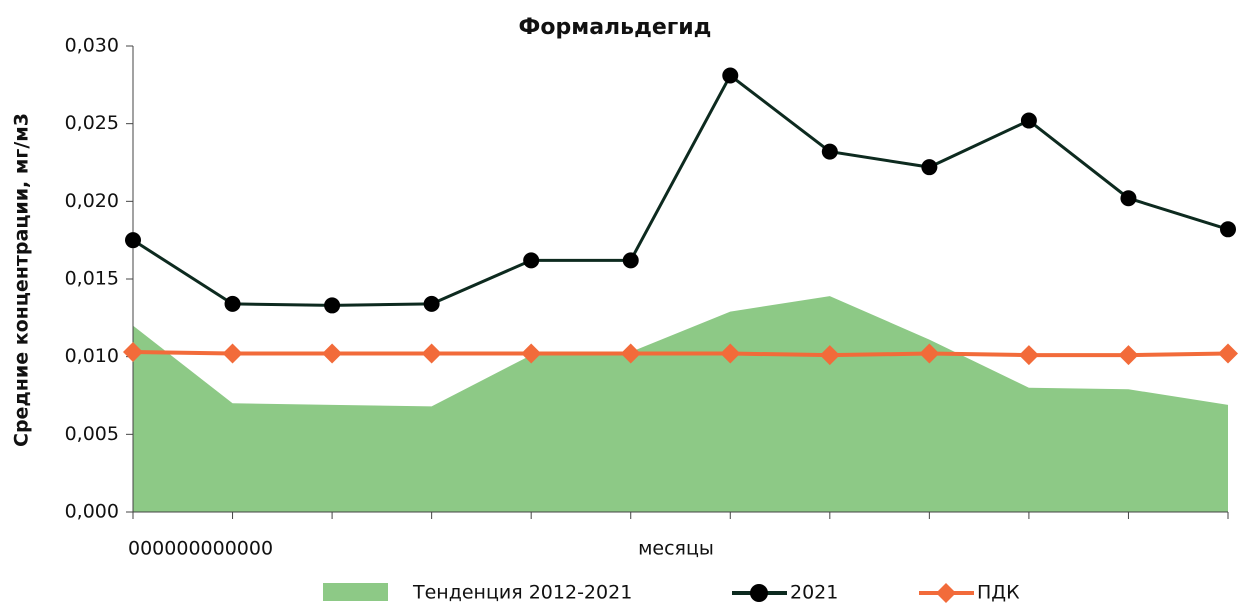  I want to click on y-tick-label: 0,010, so click(92, 356).